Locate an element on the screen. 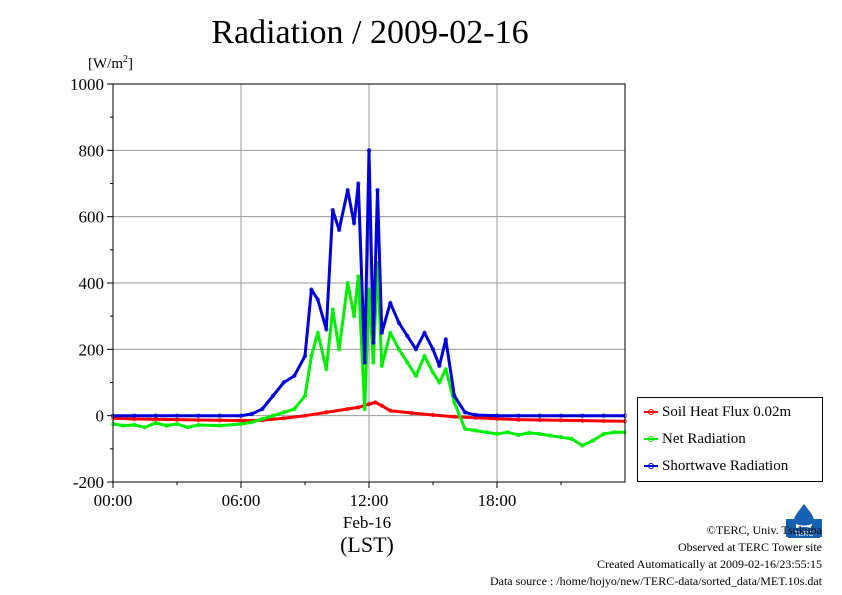  legend-swatch-soil-heat-flux is located at coordinates (651, 412).